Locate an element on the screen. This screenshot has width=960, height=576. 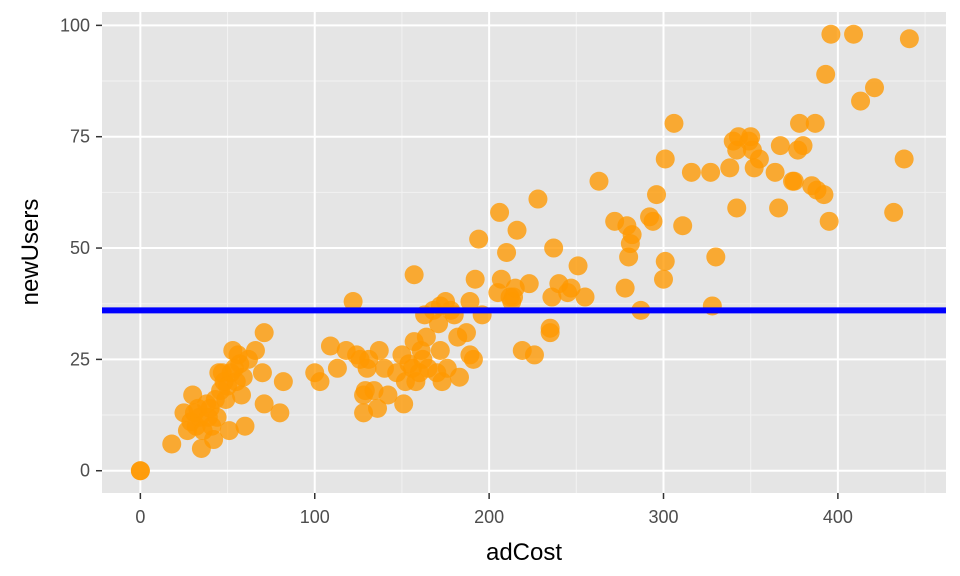
x-tick-label: 400 is located at coordinates (838, 517).